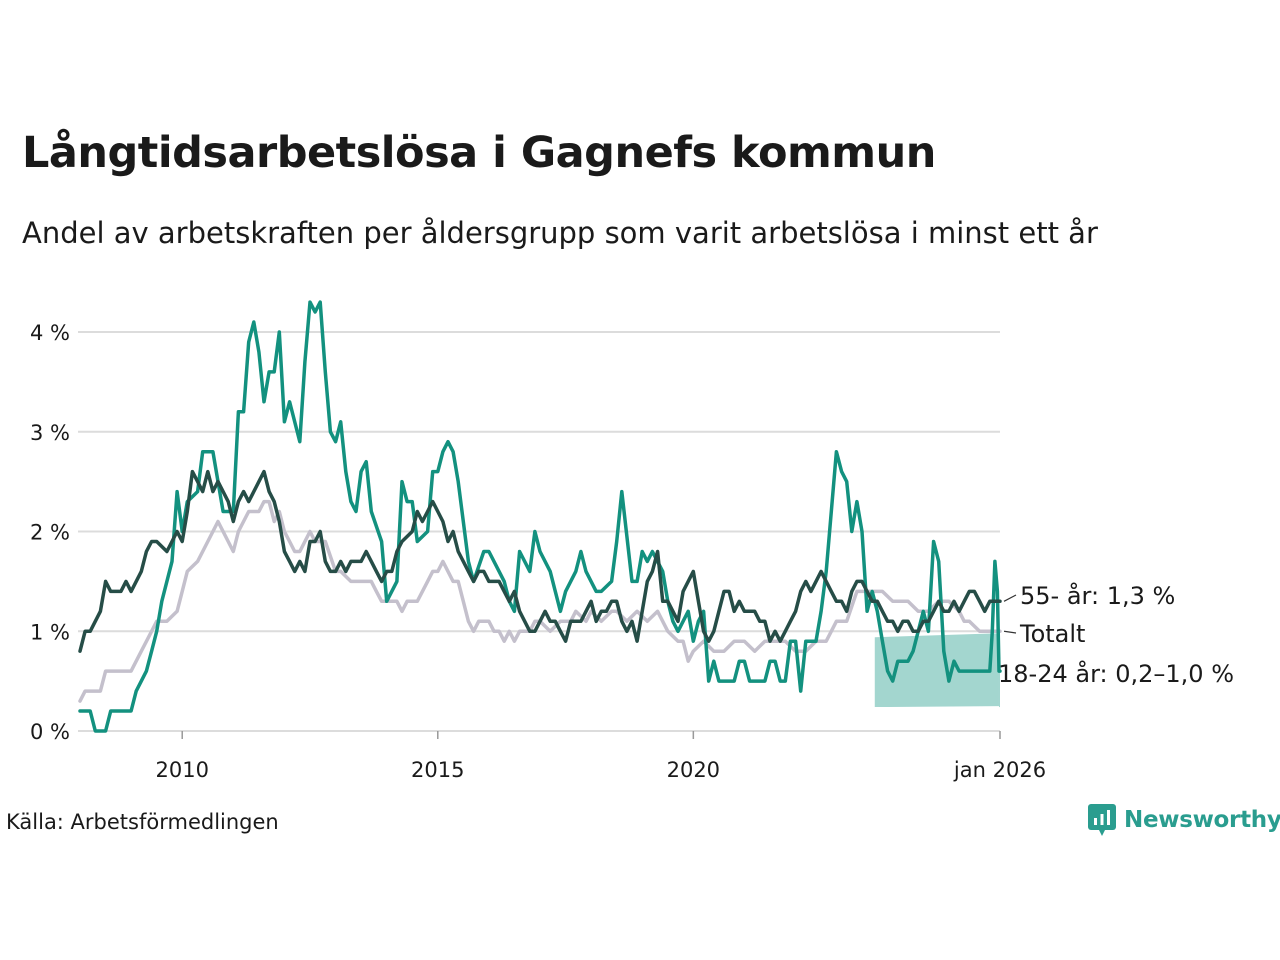  I want to click on y-tick-label: 0 %, so click(50, 732).